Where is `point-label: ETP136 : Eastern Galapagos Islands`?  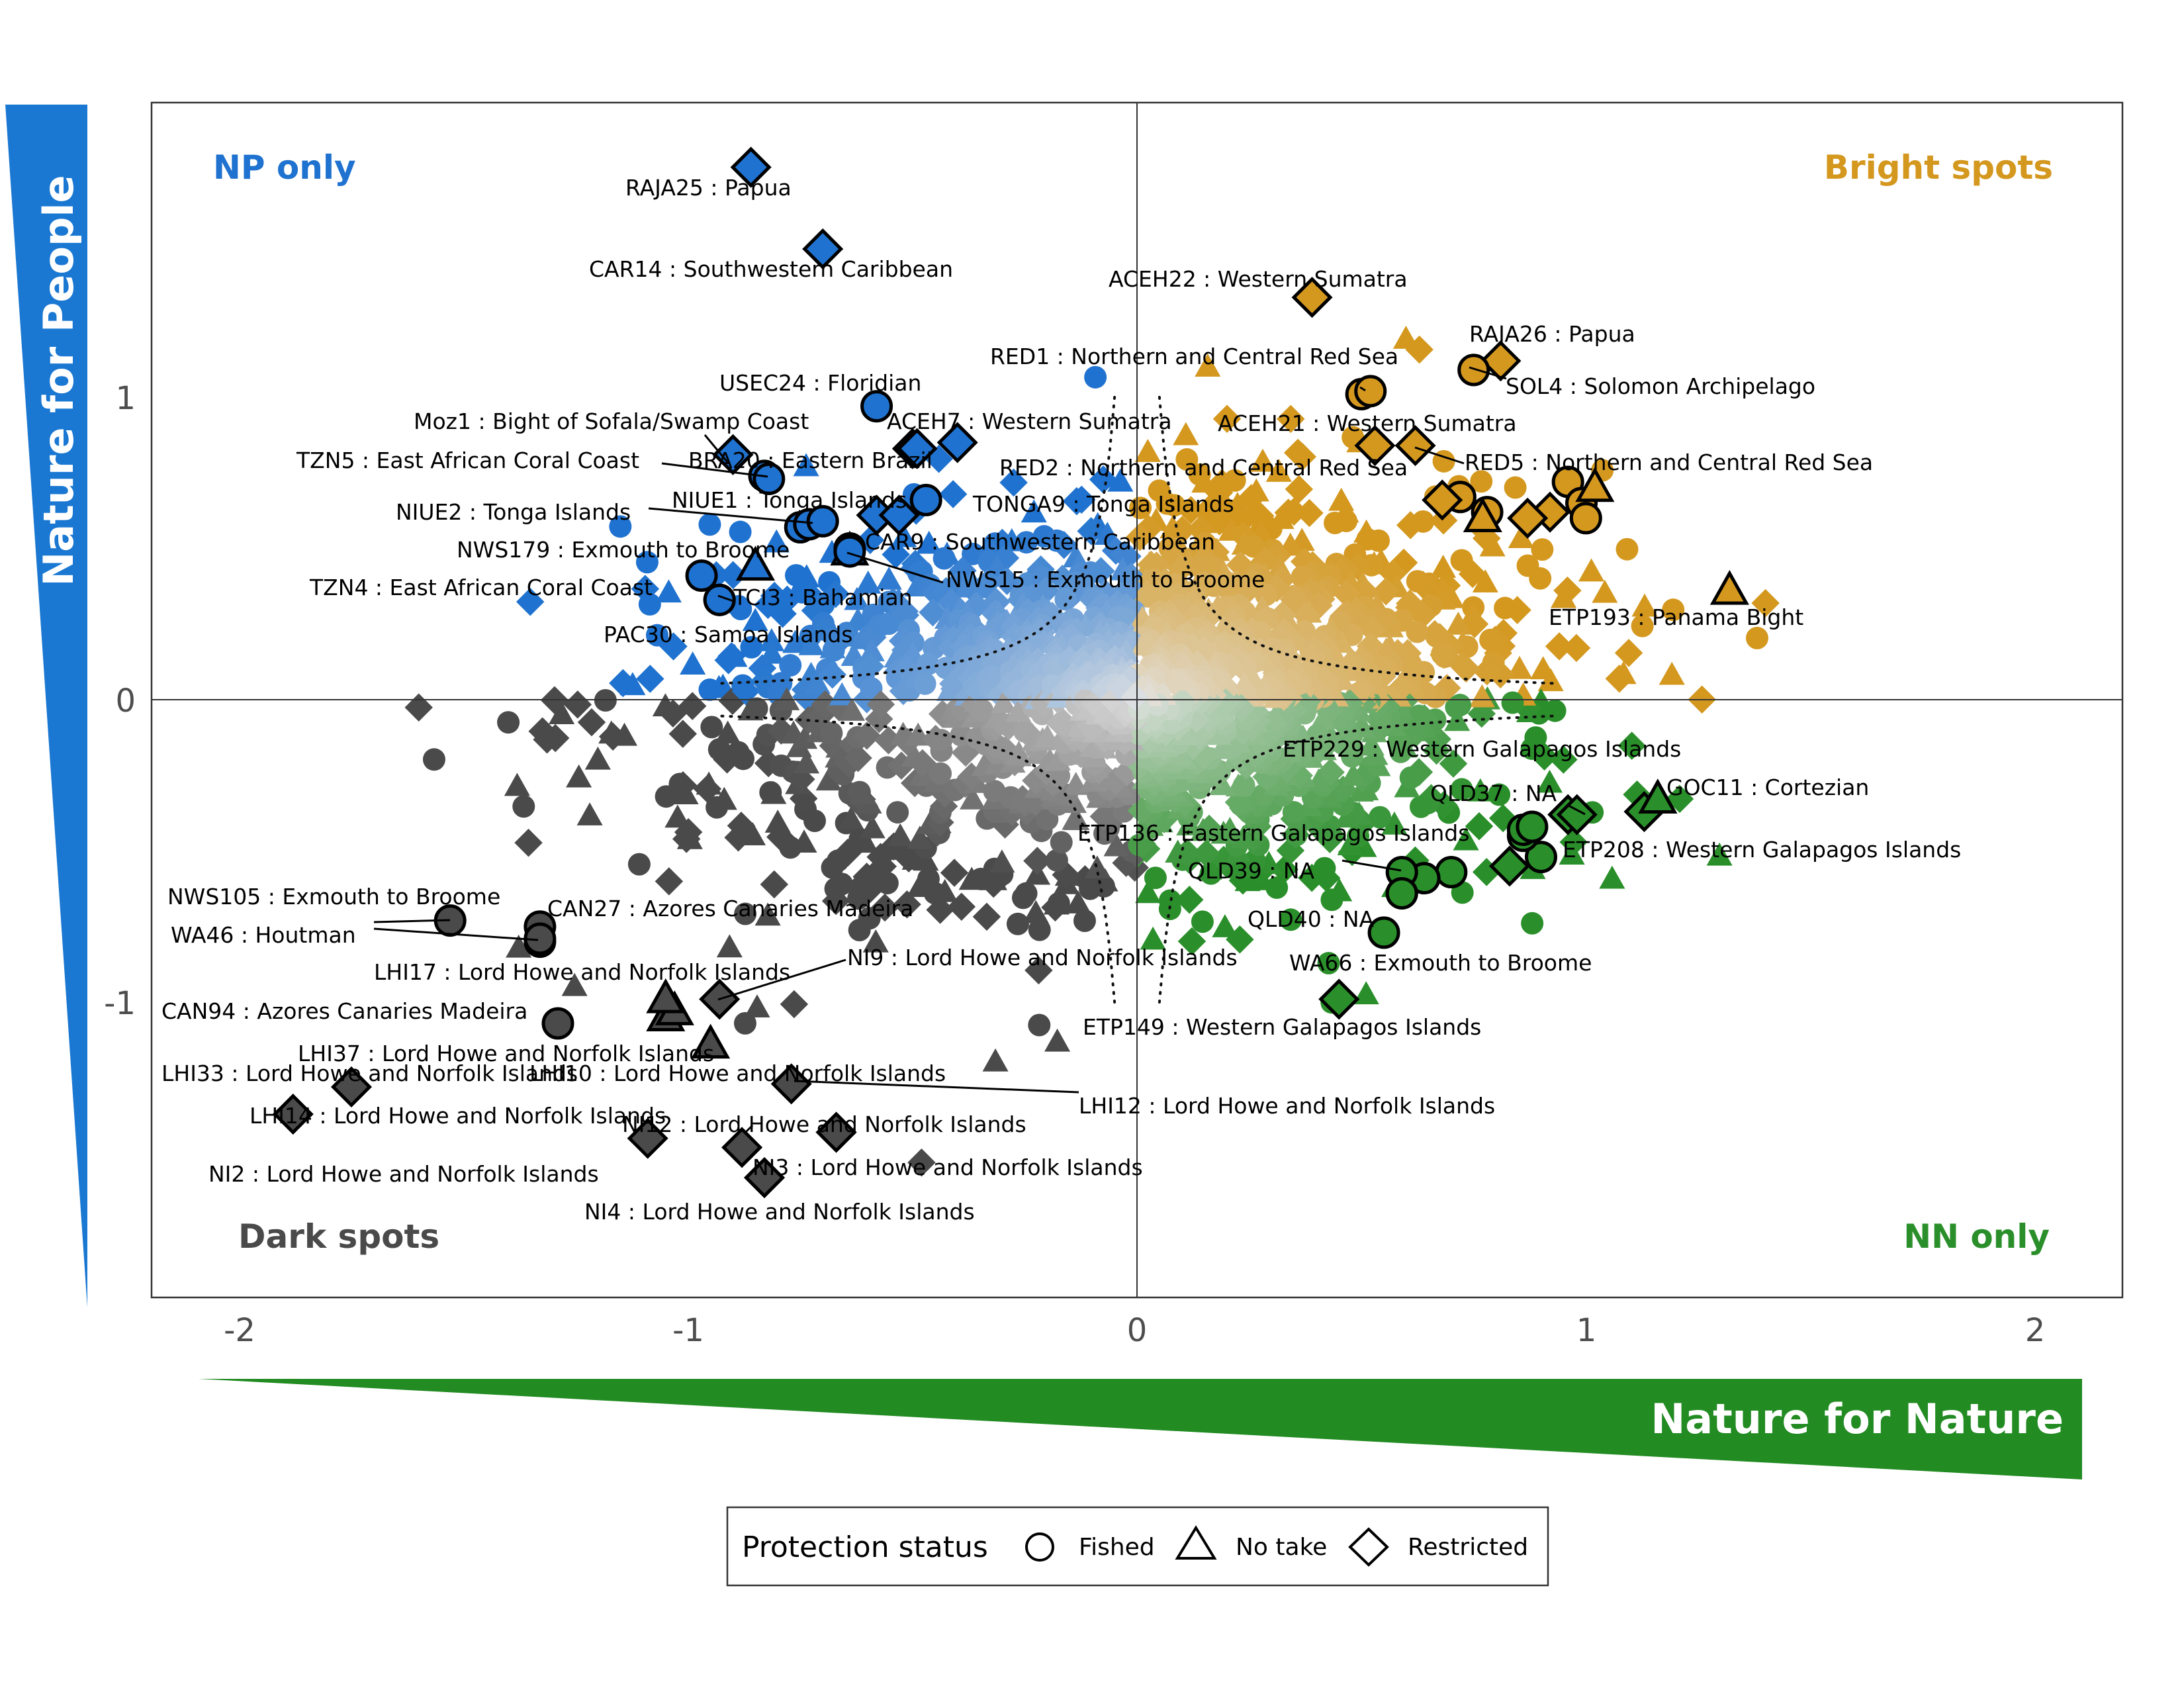 point-label: ETP136 : Eastern Galapagos Islands is located at coordinates (1273, 833).